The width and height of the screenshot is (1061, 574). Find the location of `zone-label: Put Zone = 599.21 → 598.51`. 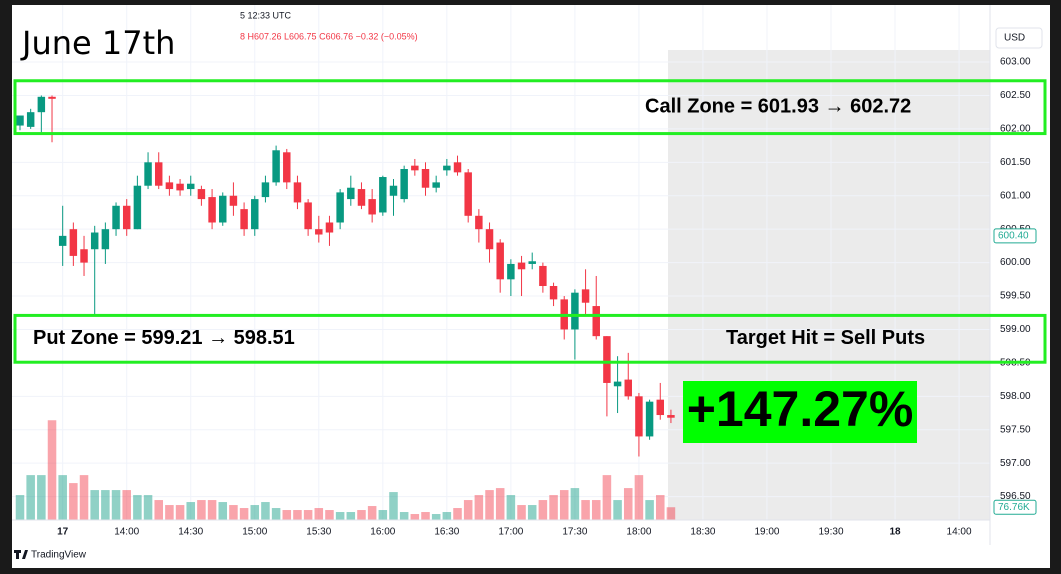

zone-label: Put Zone = 599.21 → 598.51 is located at coordinates (164, 338).